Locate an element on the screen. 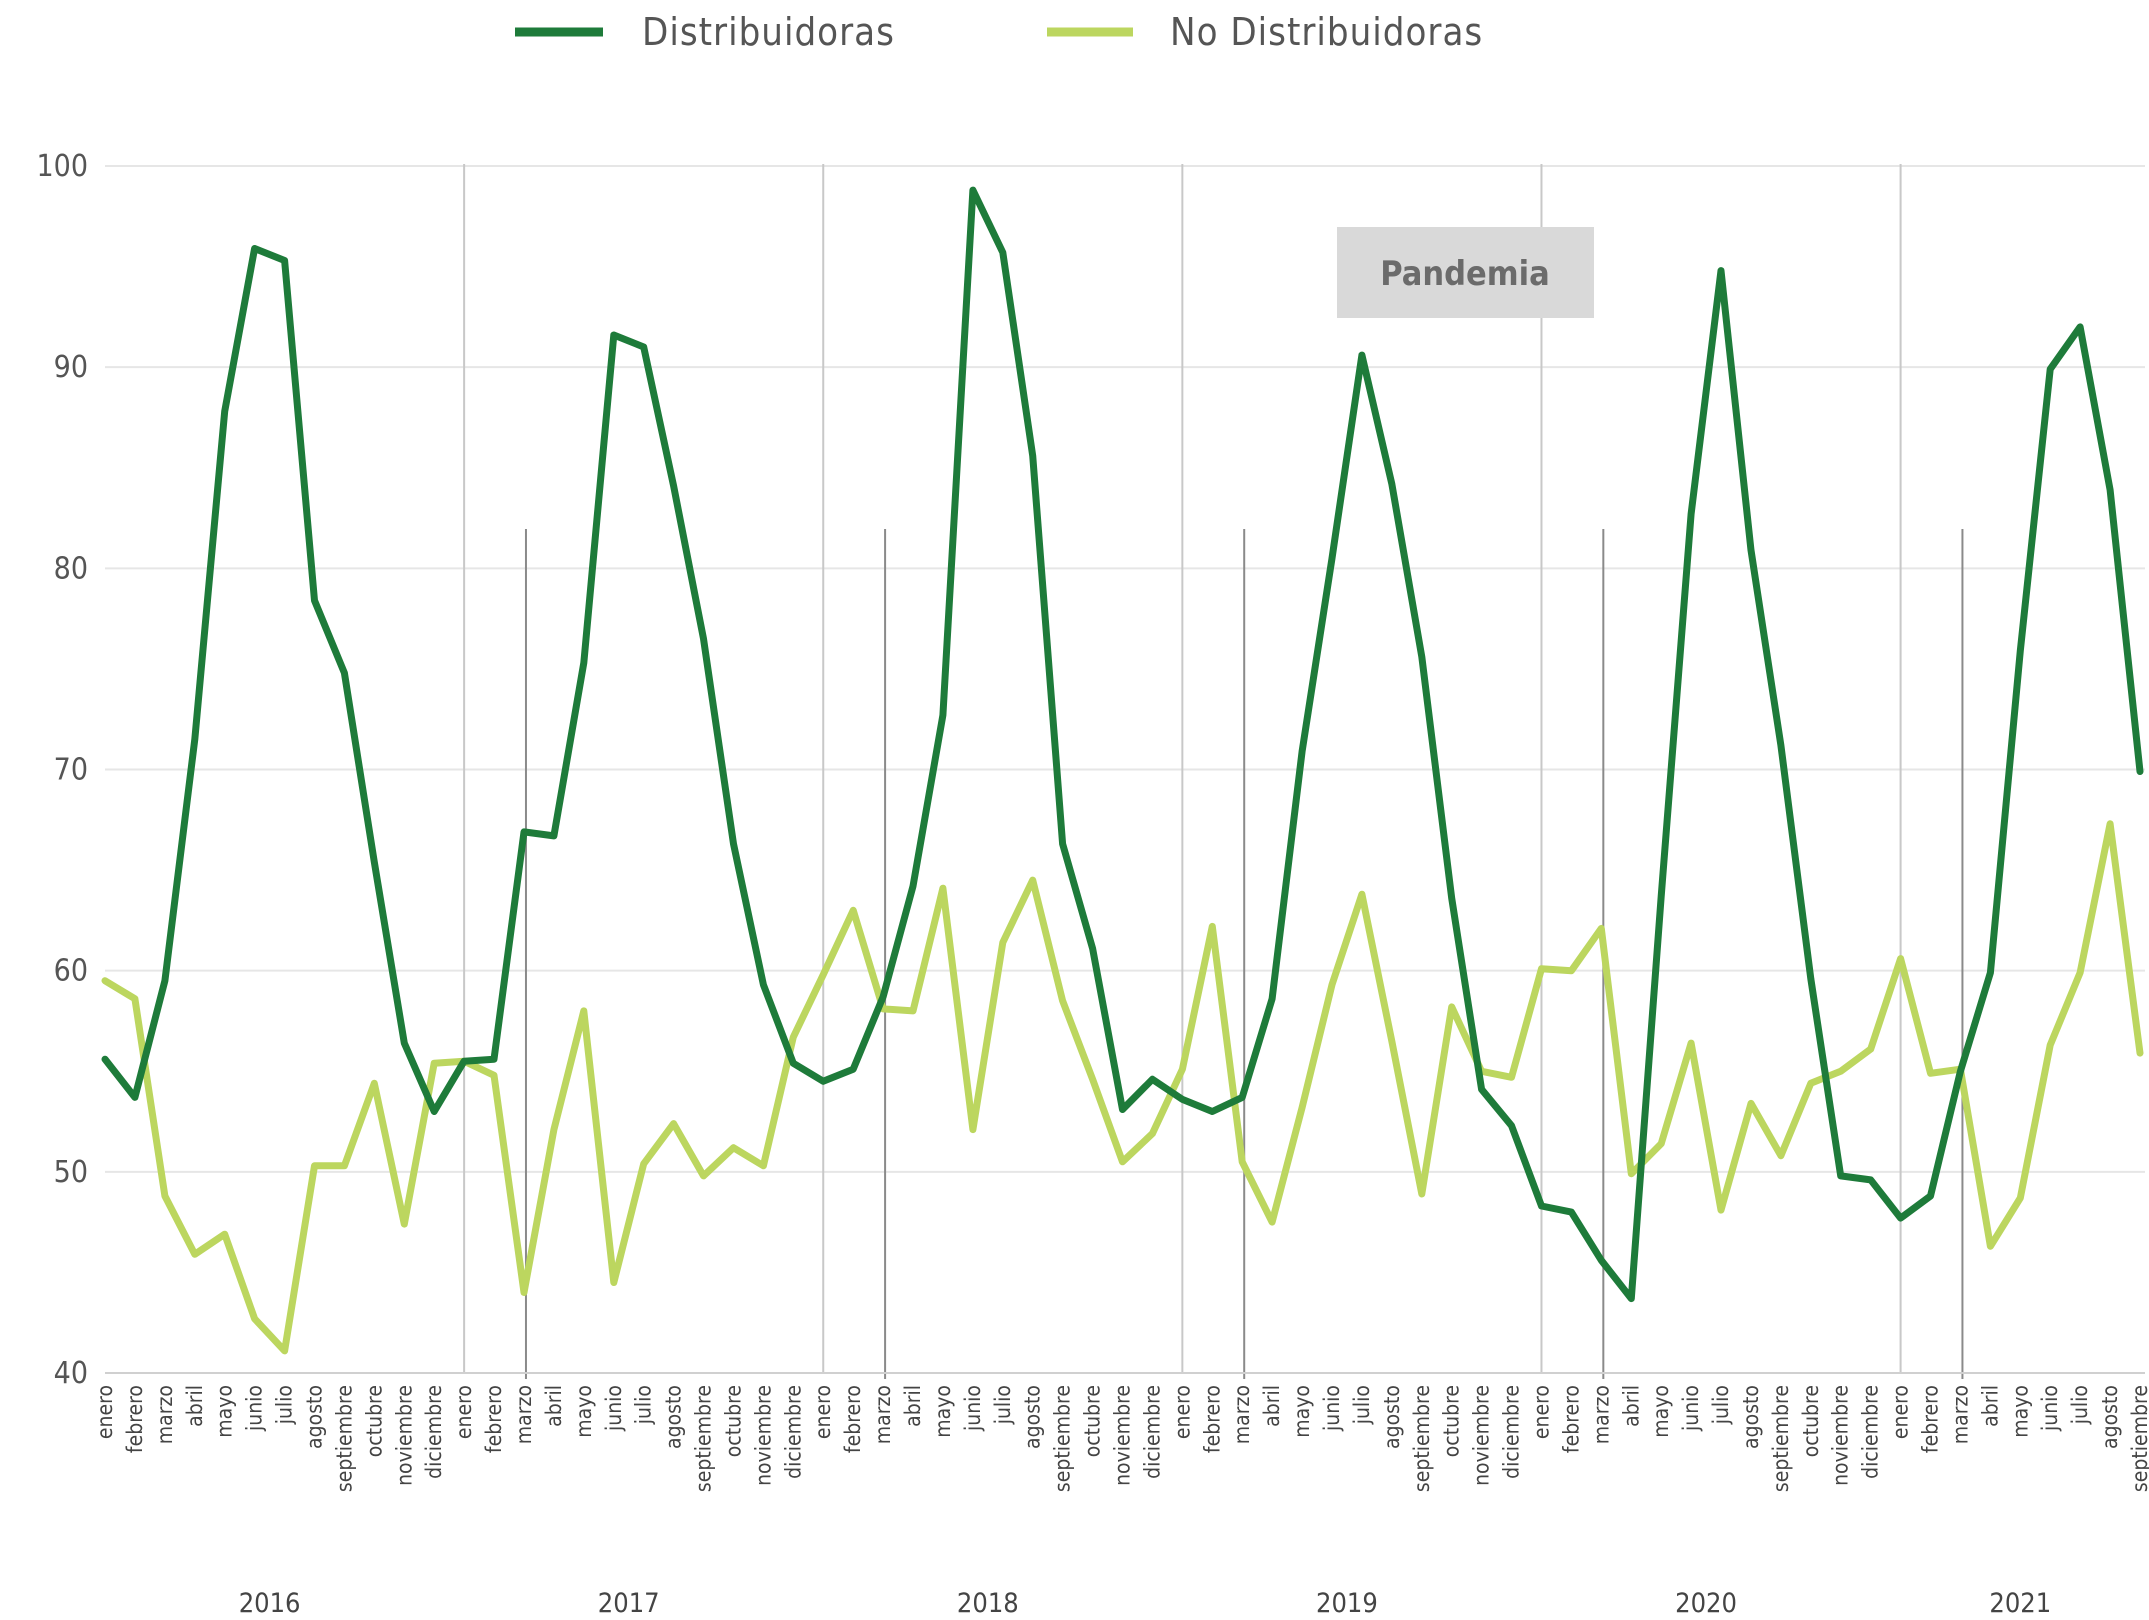 This screenshot has width=2149, height=1620. y-tick-label-50: 50 is located at coordinates (71, 1172).